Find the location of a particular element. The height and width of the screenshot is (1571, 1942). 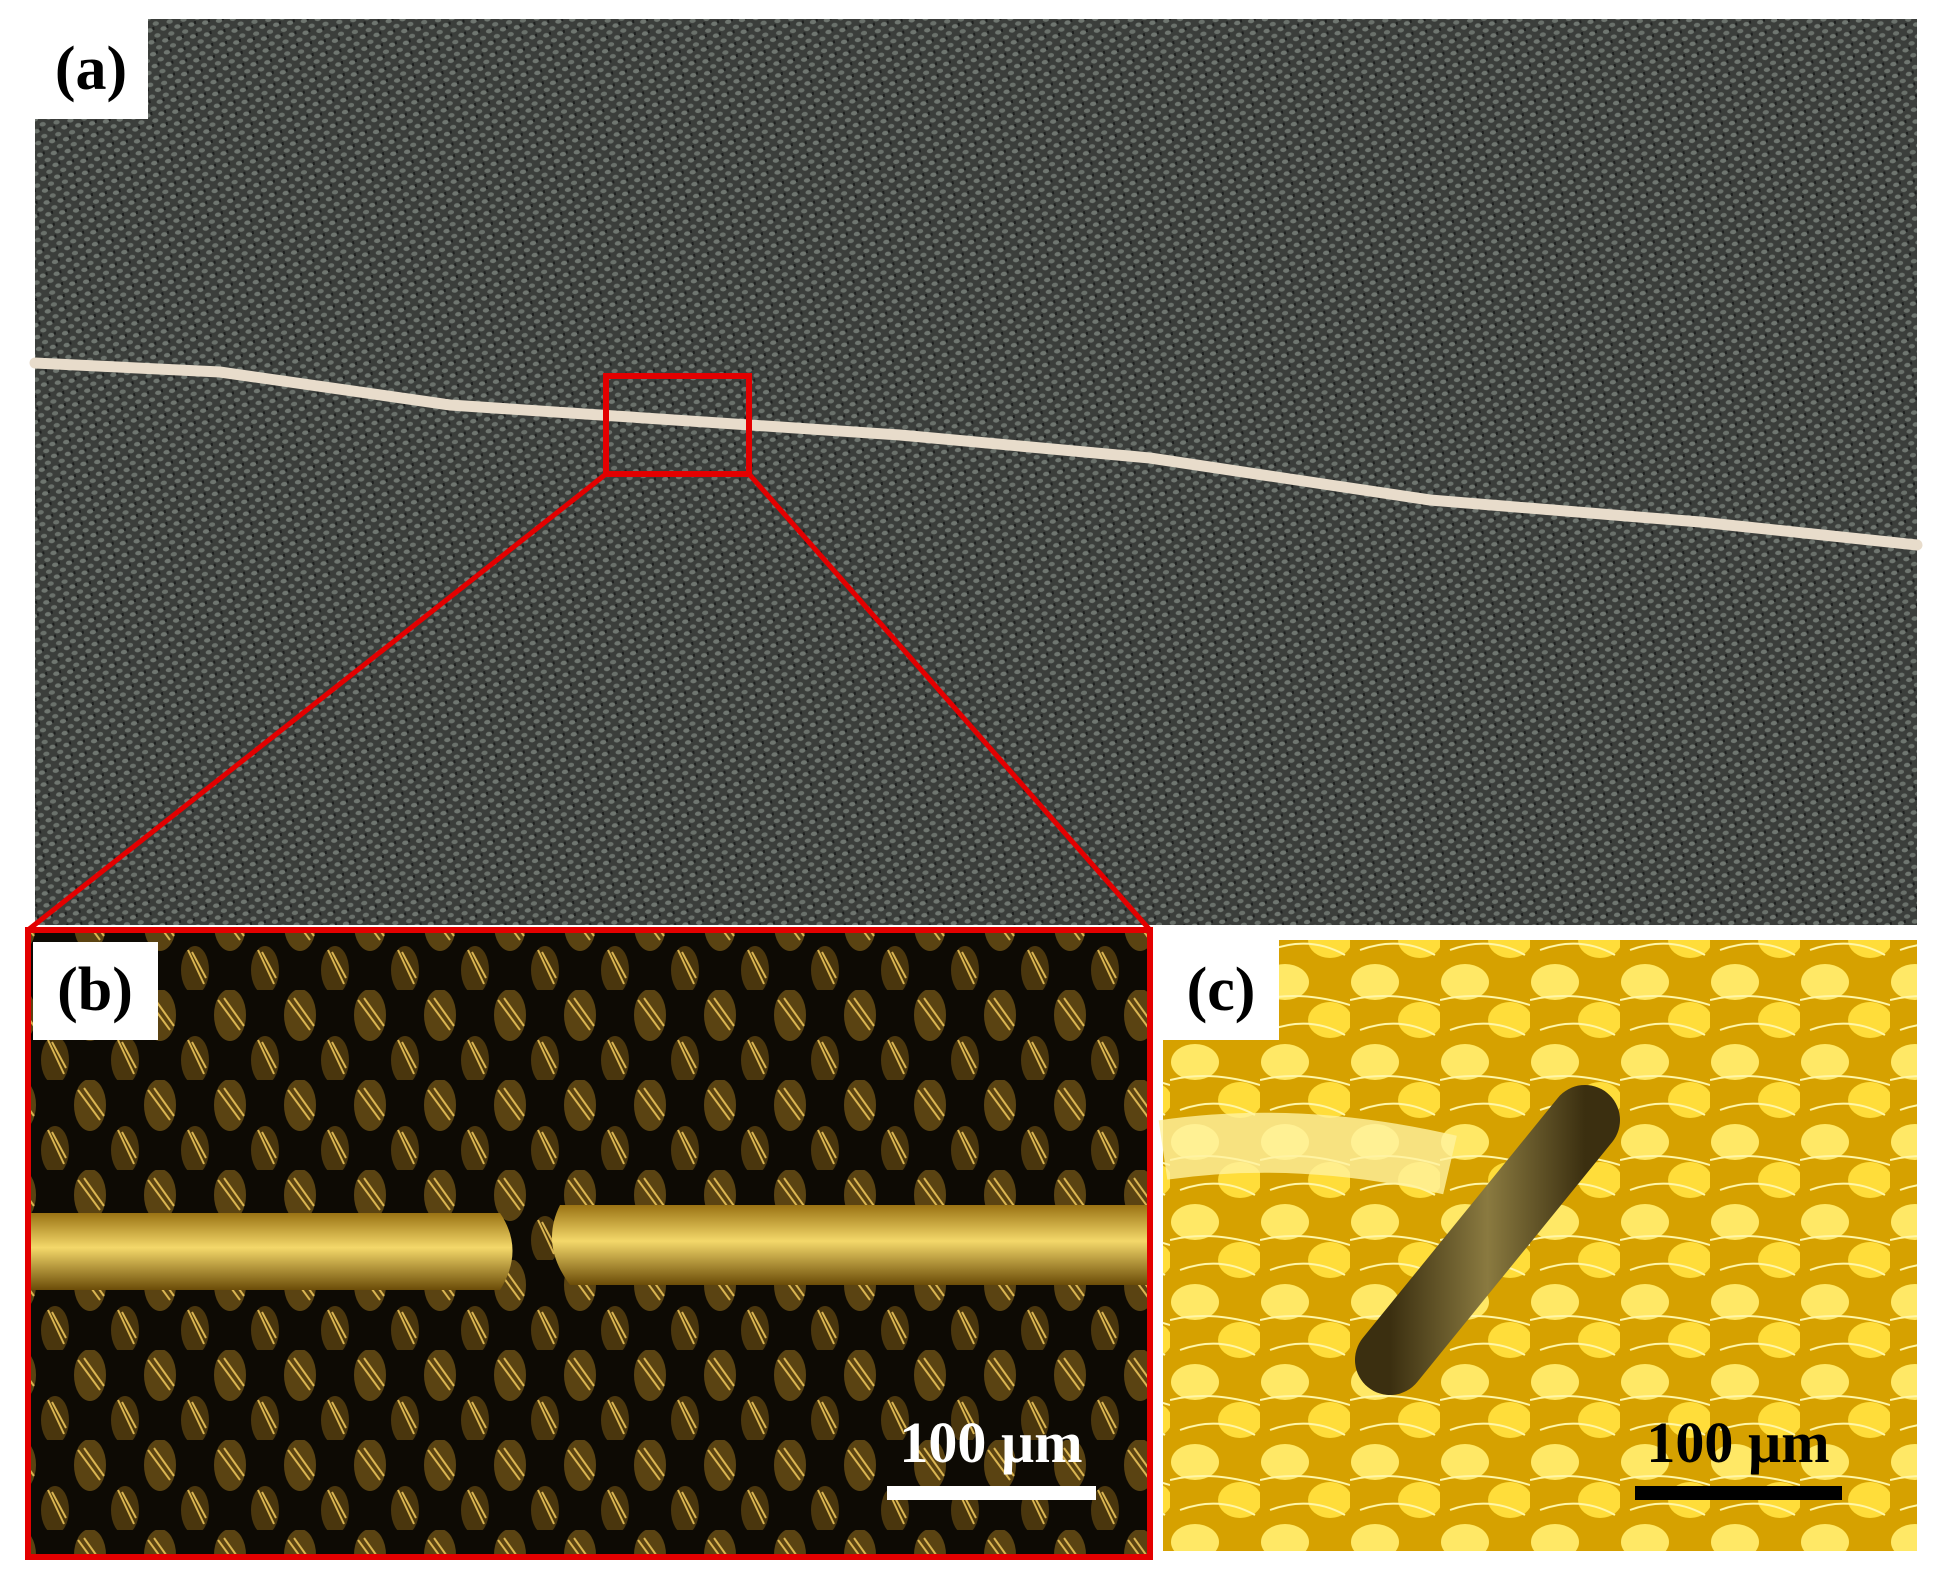

panel-label: (b) is located at coordinates (95, 990).